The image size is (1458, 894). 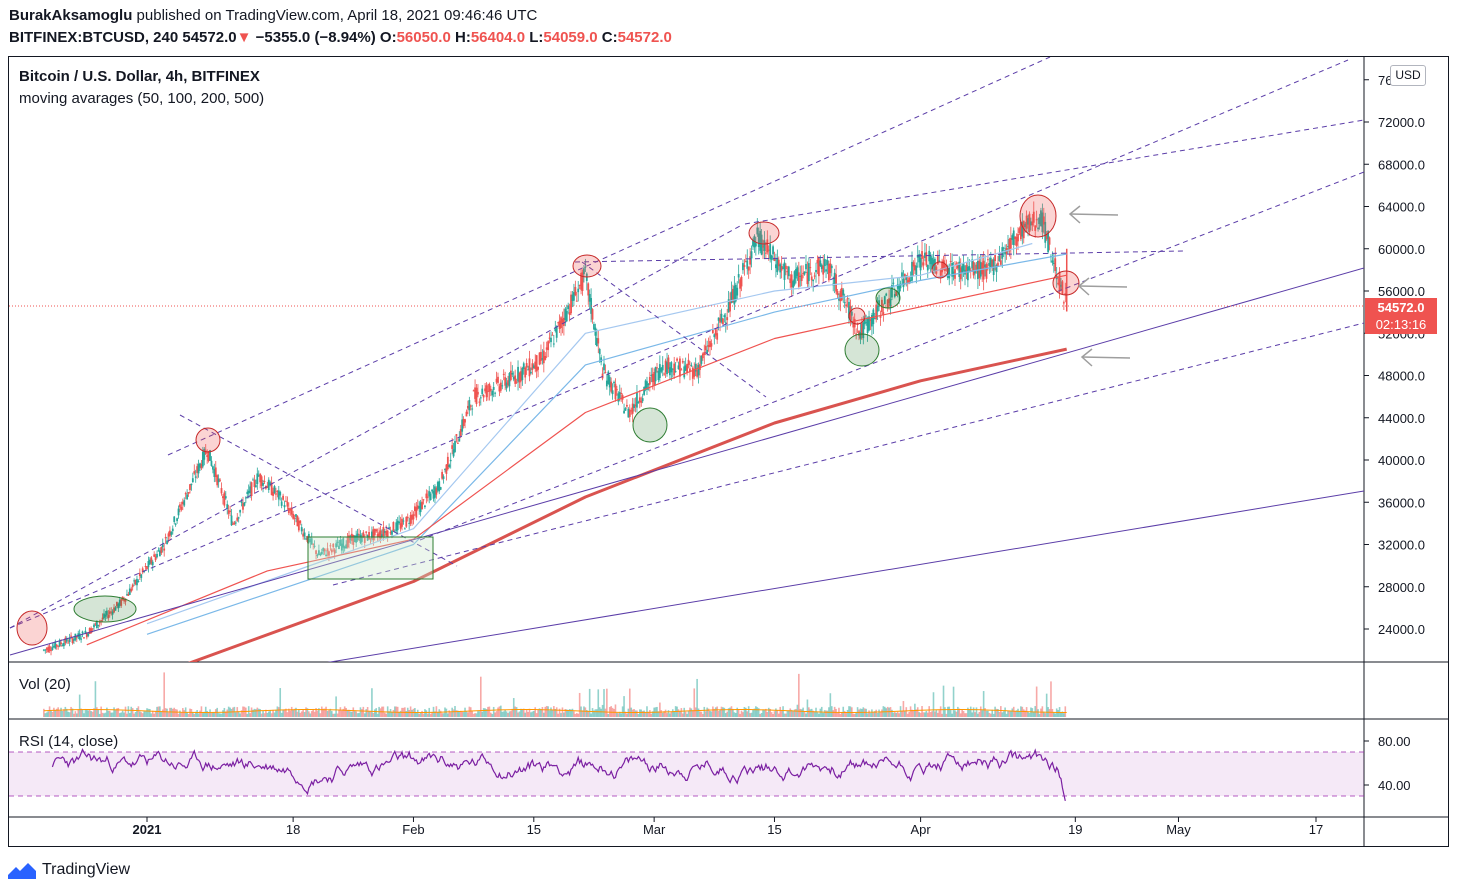 I want to click on price-tick-label: 64000.0, so click(x=1401, y=207).